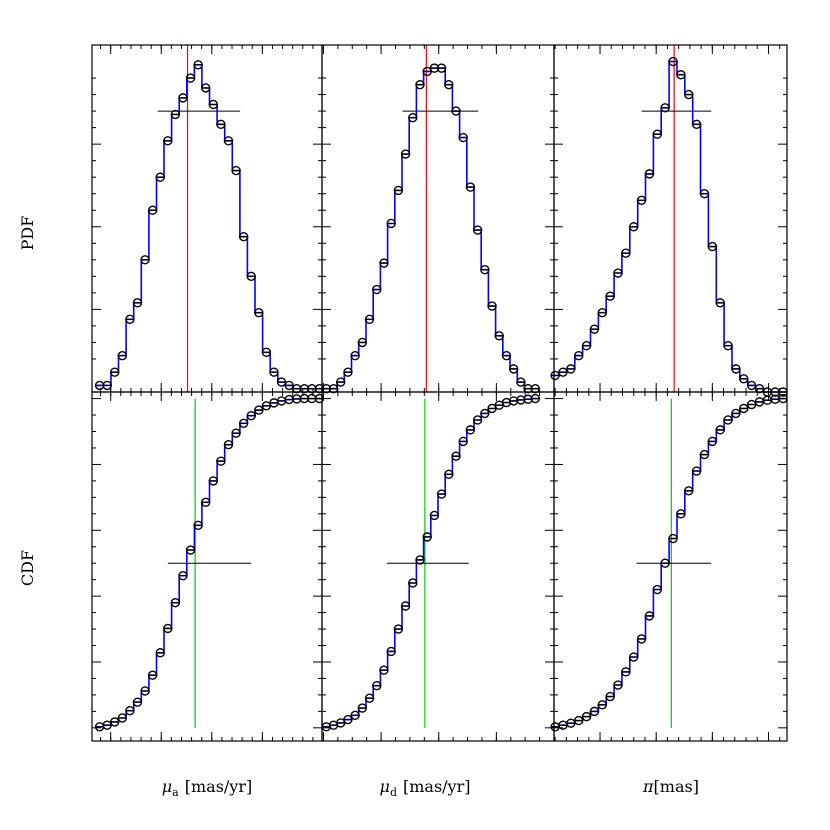  I want to click on panel-cdf-mu-d, so click(438, 566).